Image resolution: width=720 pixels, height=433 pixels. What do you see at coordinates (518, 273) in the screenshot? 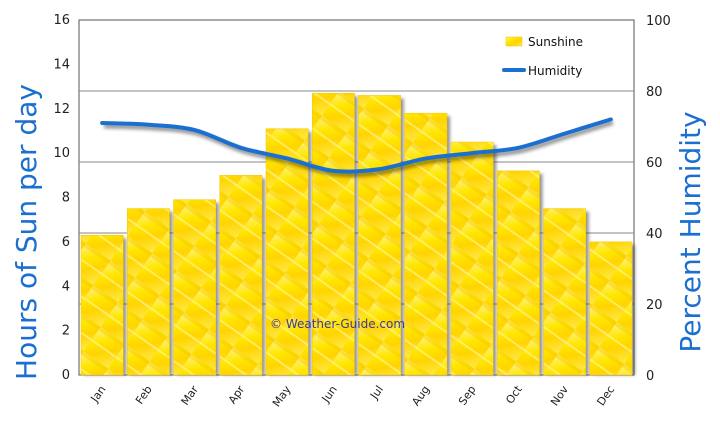
I see `bar-oct` at bounding box center [518, 273].